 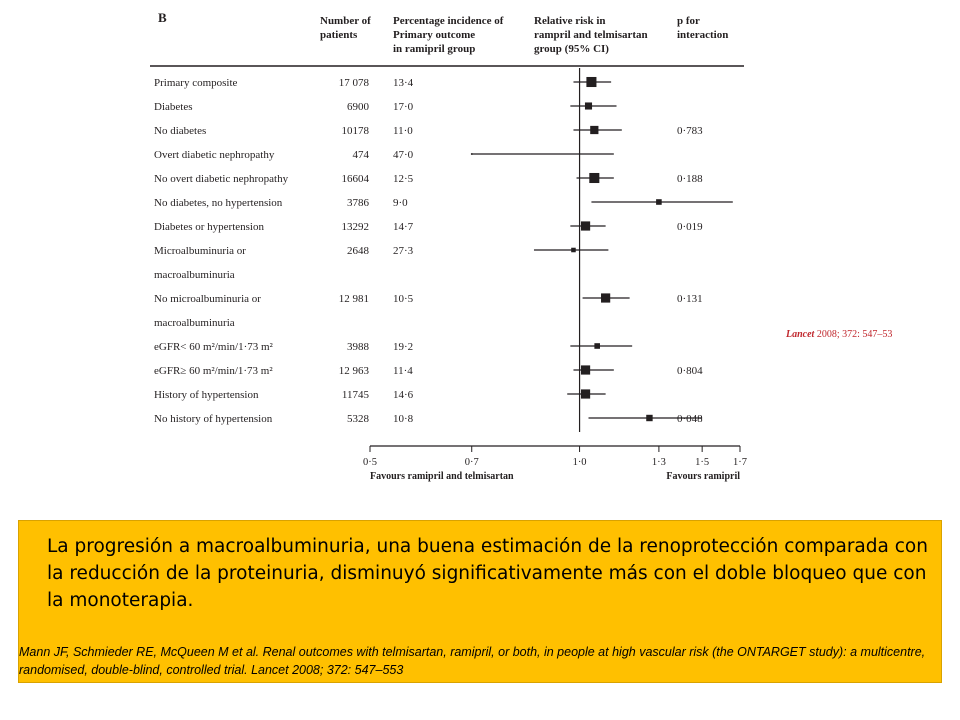 What do you see at coordinates (206, 395) in the screenshot?
I see `row-label: History of hypertension` at bounding box center [206, 395].